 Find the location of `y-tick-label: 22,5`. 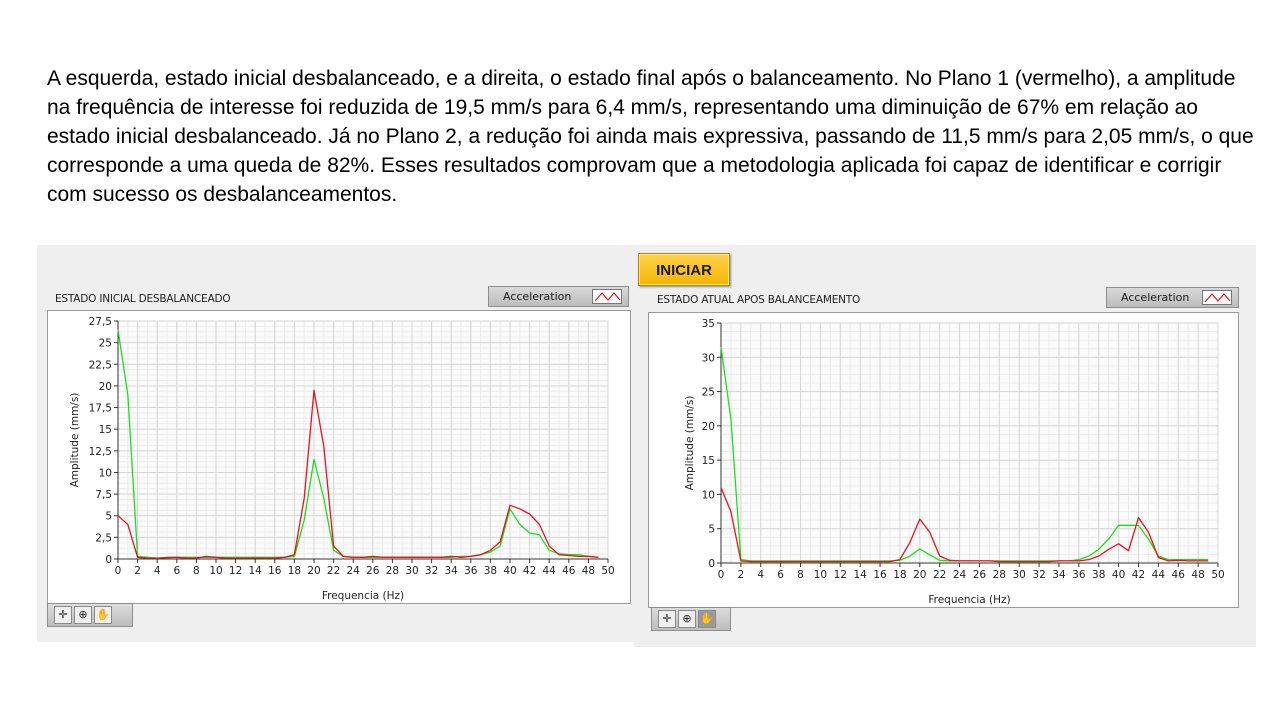

y-tick-label: 22,5 is located at coordinates (100, 365).